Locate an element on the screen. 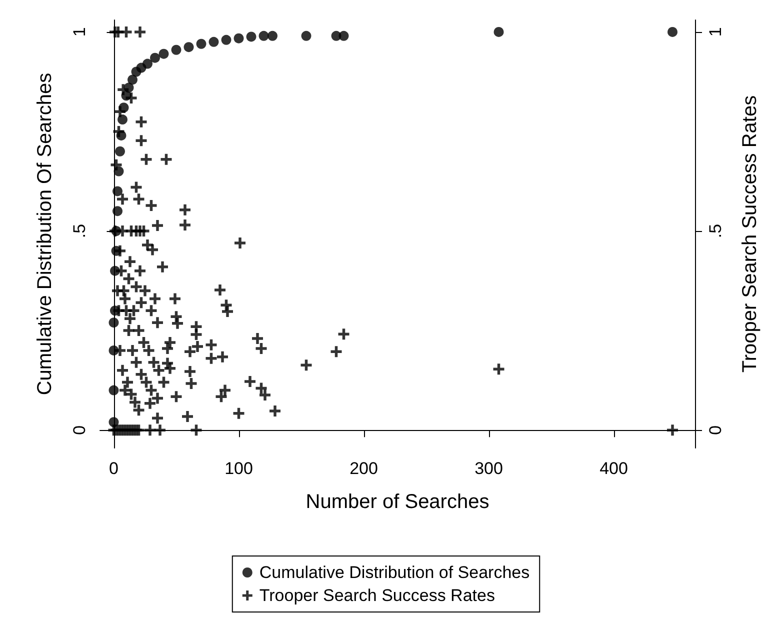 This screenshot has height=618, width=772. x-tick-label: 200 is located at coordinates (364, 468).